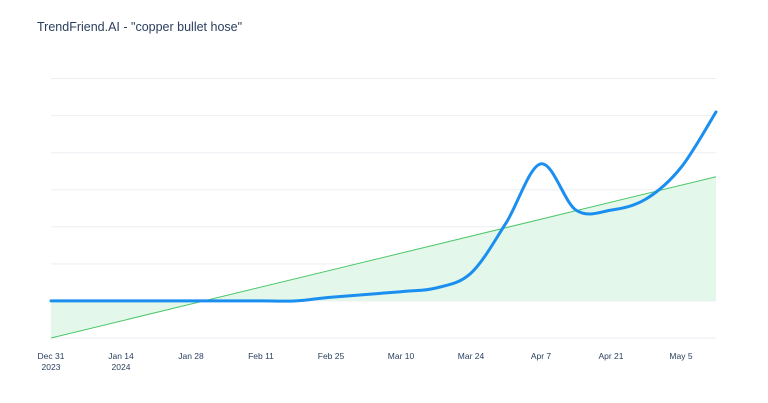 The image size is (768, 403). What do you see at coordinates (401, 356) in the screenshot?
I see `x-tick-label: Mar 10` at bounding box center [401, 356].